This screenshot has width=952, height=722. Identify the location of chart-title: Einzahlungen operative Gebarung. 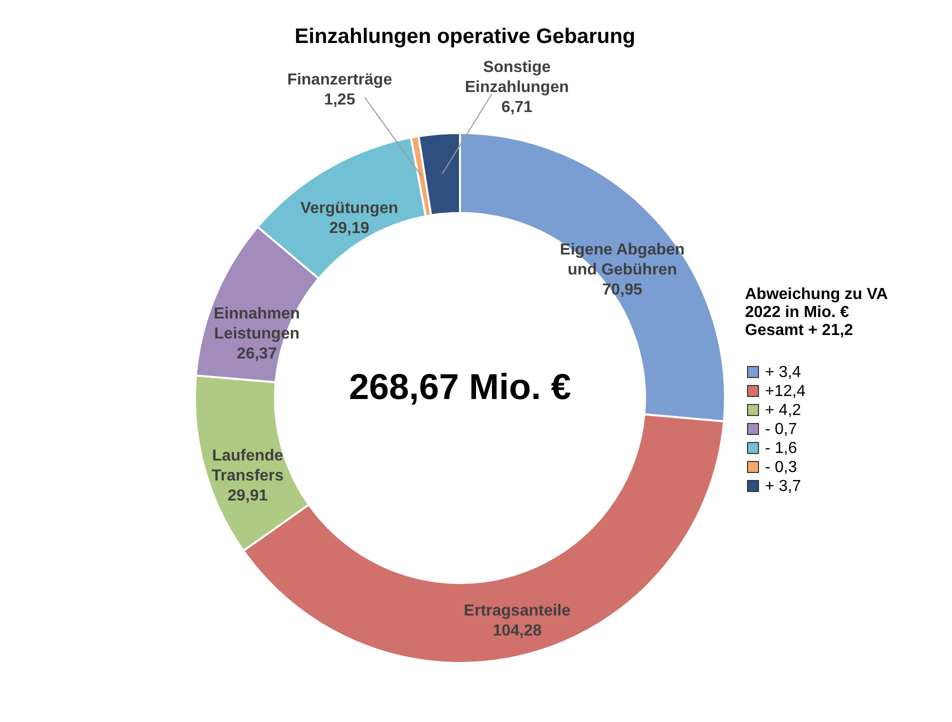
(465, 36).